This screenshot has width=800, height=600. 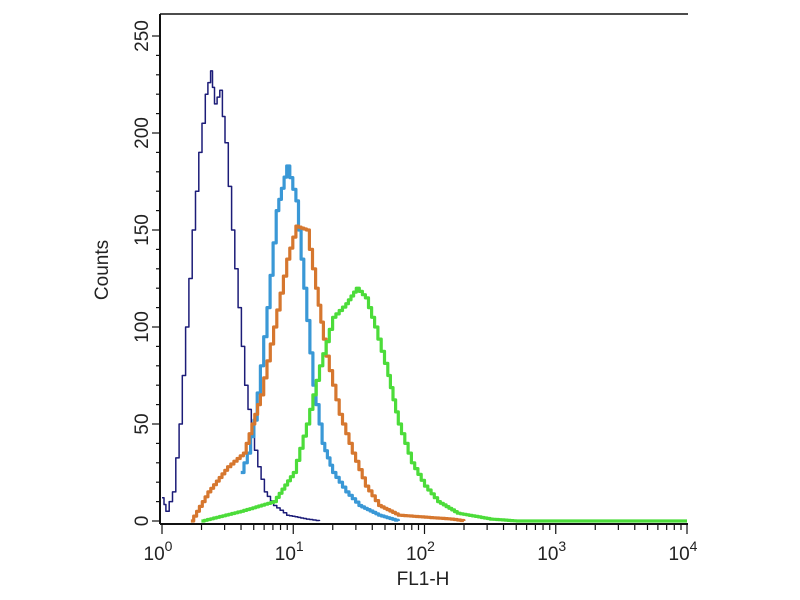 I want to click on series-blue, so click(x=320, y=343).